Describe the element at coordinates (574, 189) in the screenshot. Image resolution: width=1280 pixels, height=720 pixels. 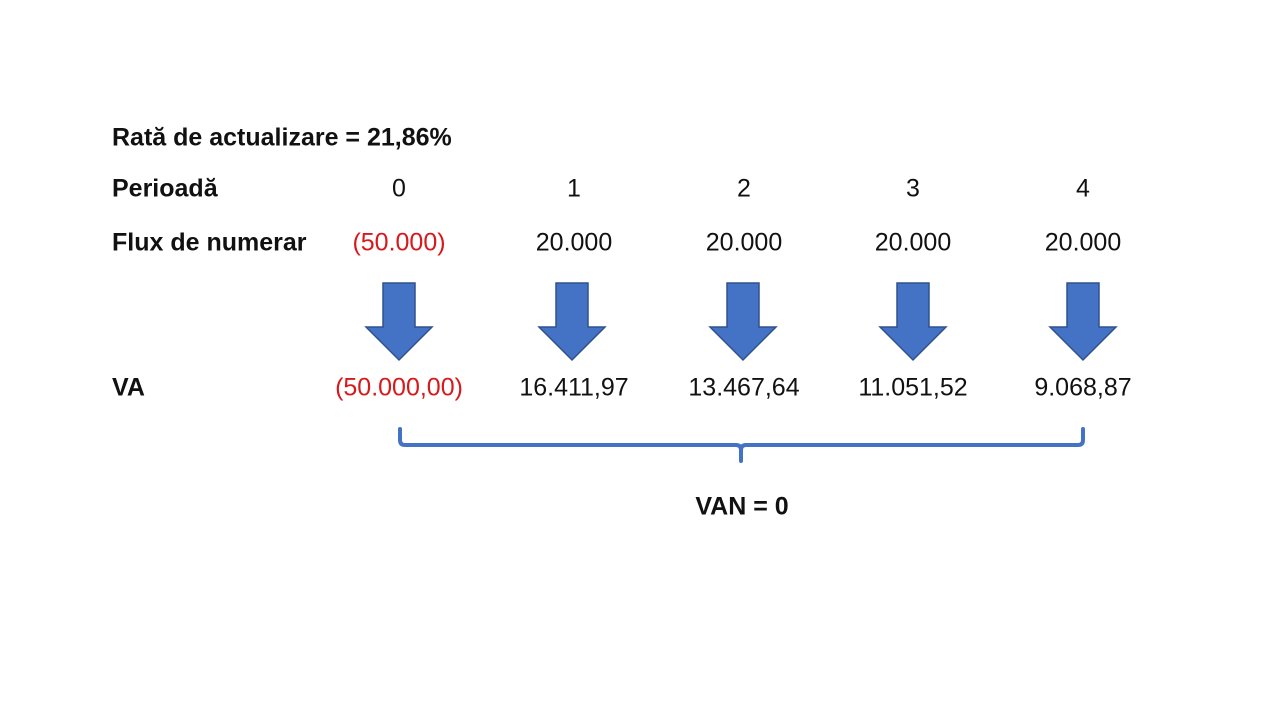
I see `period-cell: 1` at that location.